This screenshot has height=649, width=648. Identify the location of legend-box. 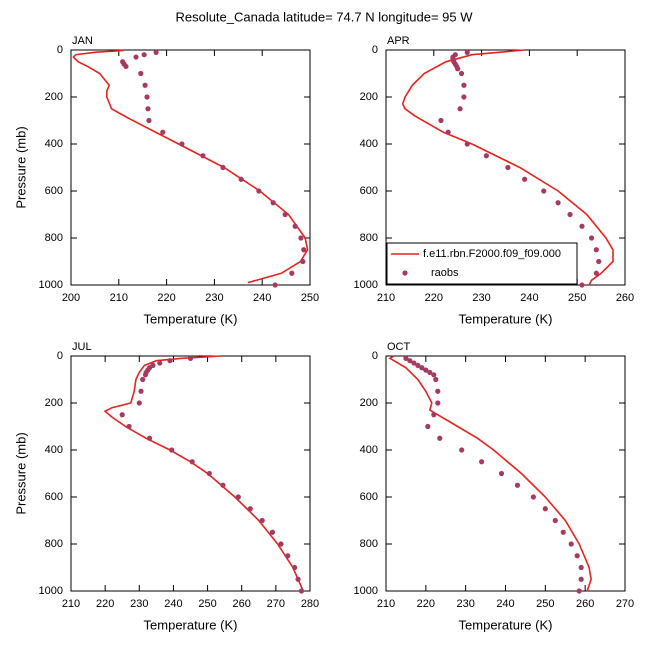
(482, 263).